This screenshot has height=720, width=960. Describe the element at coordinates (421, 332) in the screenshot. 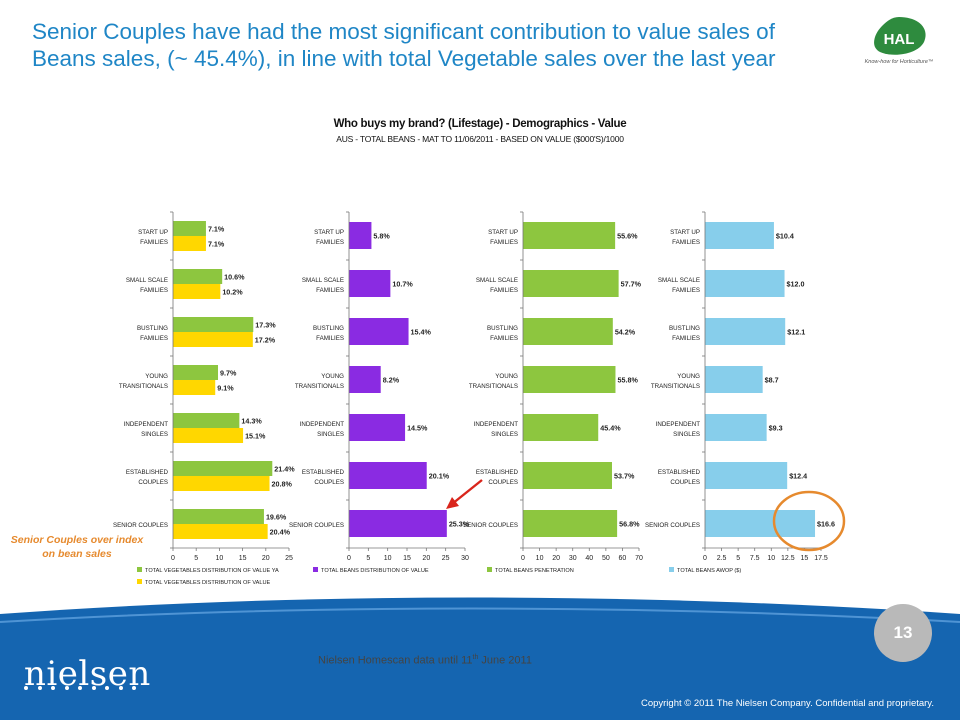

I see `data-label: 15.4%` at that location.